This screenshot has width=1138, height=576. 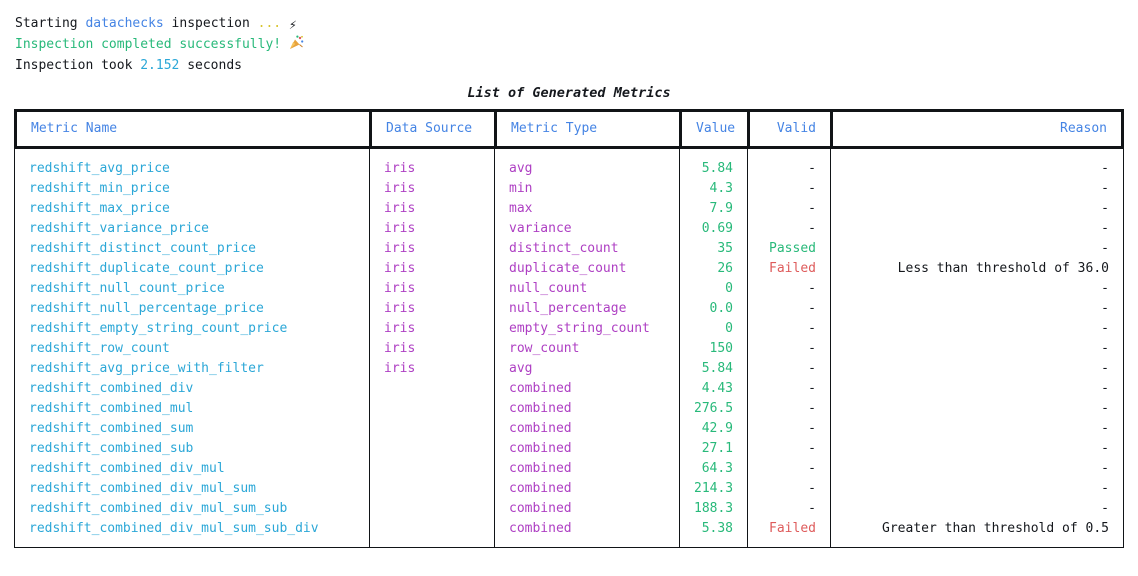 What do you see at coordinates (721, 188) in the screenshot?
I see `cell-value: 4.3` at bounding box center [721, 188].